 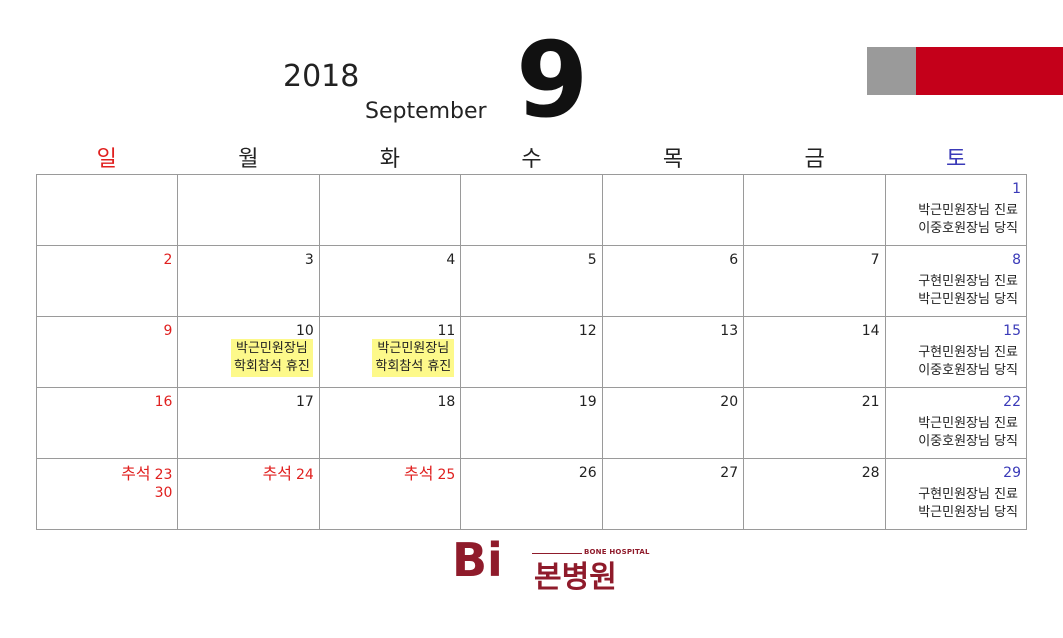 I want to click on weekday-wed: 수, so click(x=531, y=159).